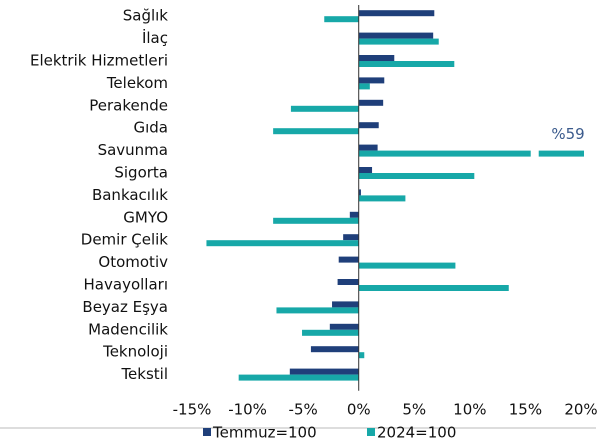 The height and width of the screenshot is (442, 599). I want to click on category-label: Otomotiv, so click(133, 262).